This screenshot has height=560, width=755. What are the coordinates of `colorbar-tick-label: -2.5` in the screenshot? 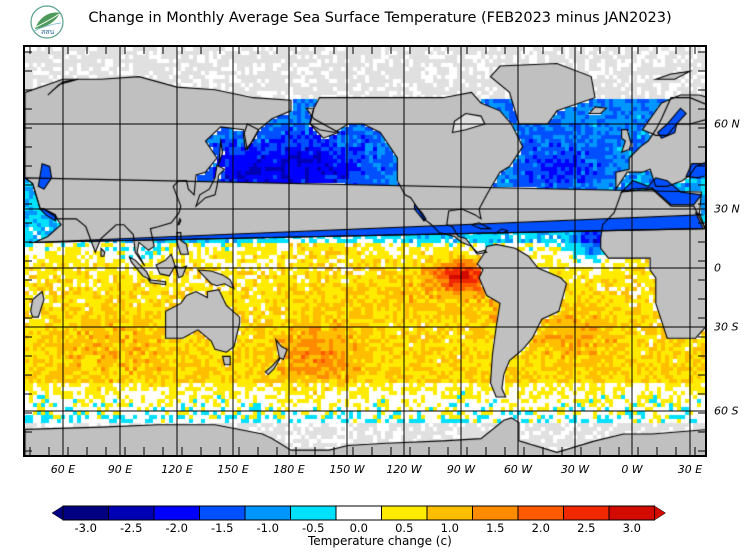 It's located at (131, 528).